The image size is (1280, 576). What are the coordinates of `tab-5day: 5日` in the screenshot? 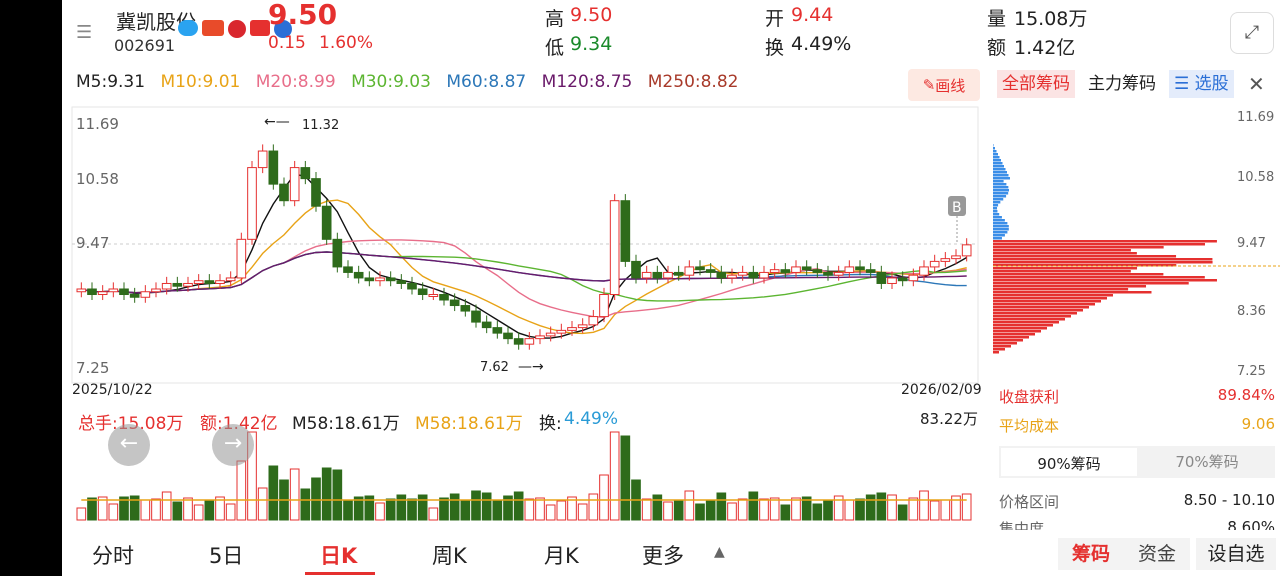 It's located at (226, 556).